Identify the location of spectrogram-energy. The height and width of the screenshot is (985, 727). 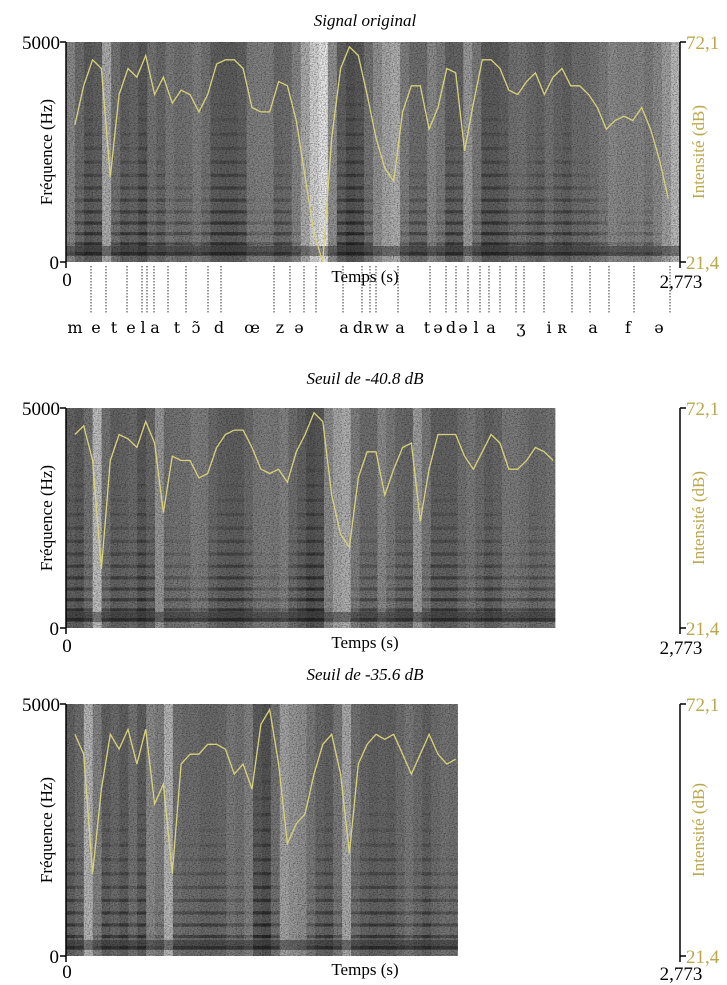
(262, 830).